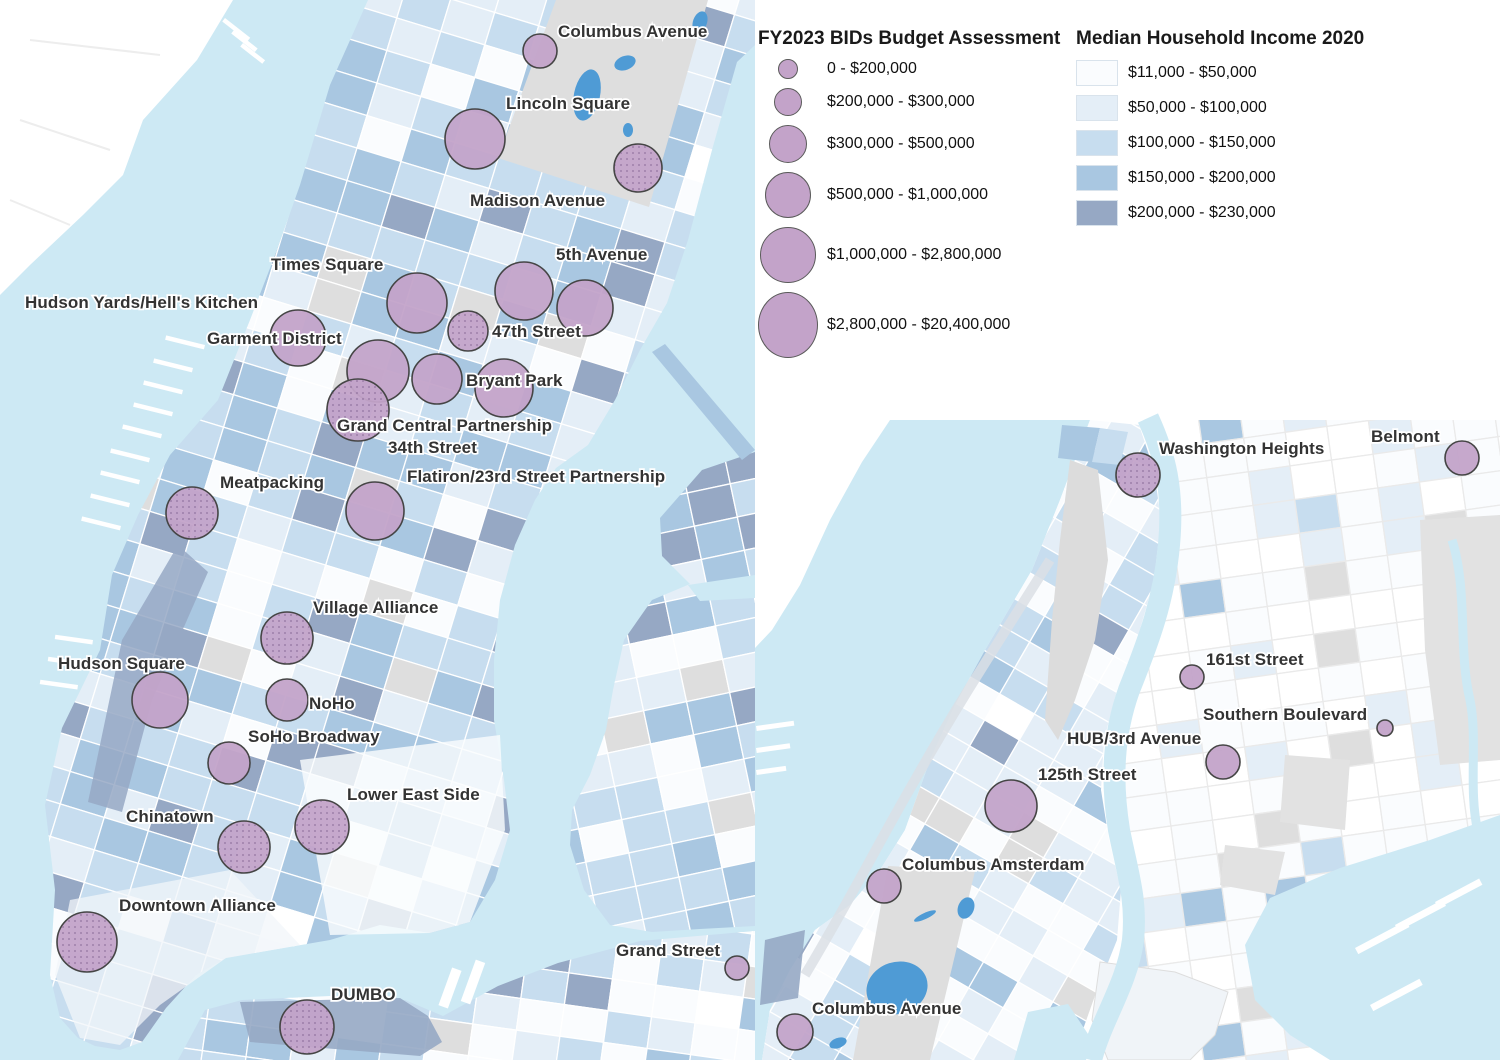 The width and height of the screenshot is (1500, 1060). I want to click on legend-budget-label-3: $500,000 - $1,000,000, so click(908, 194).